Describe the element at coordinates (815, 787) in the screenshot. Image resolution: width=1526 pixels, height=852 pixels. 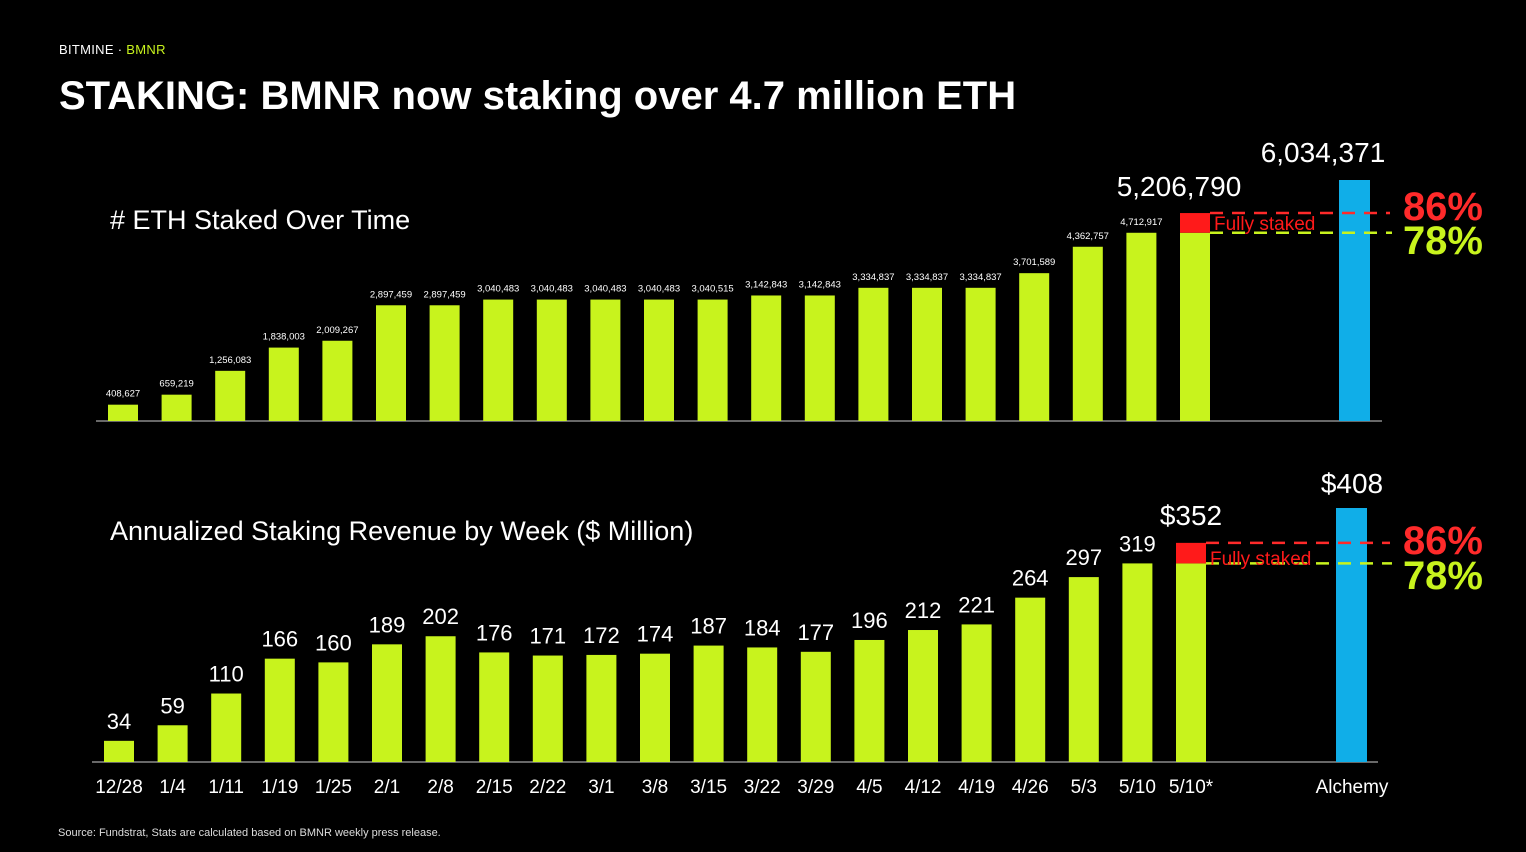
I see `x-tick-label: 3/29` at that location.